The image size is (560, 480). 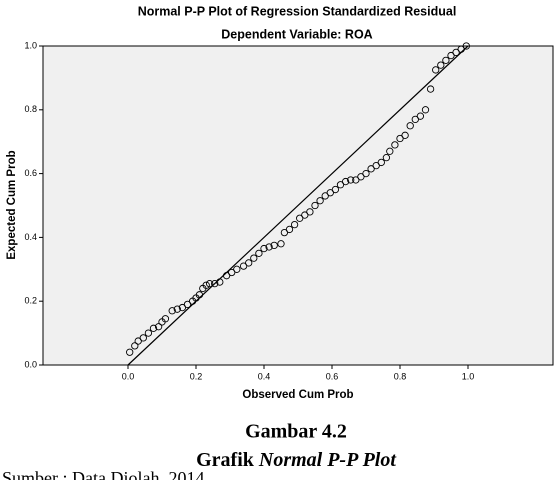 I want to click on x-axis-label: Observed Cum Prob, so click(x=297, y=395).